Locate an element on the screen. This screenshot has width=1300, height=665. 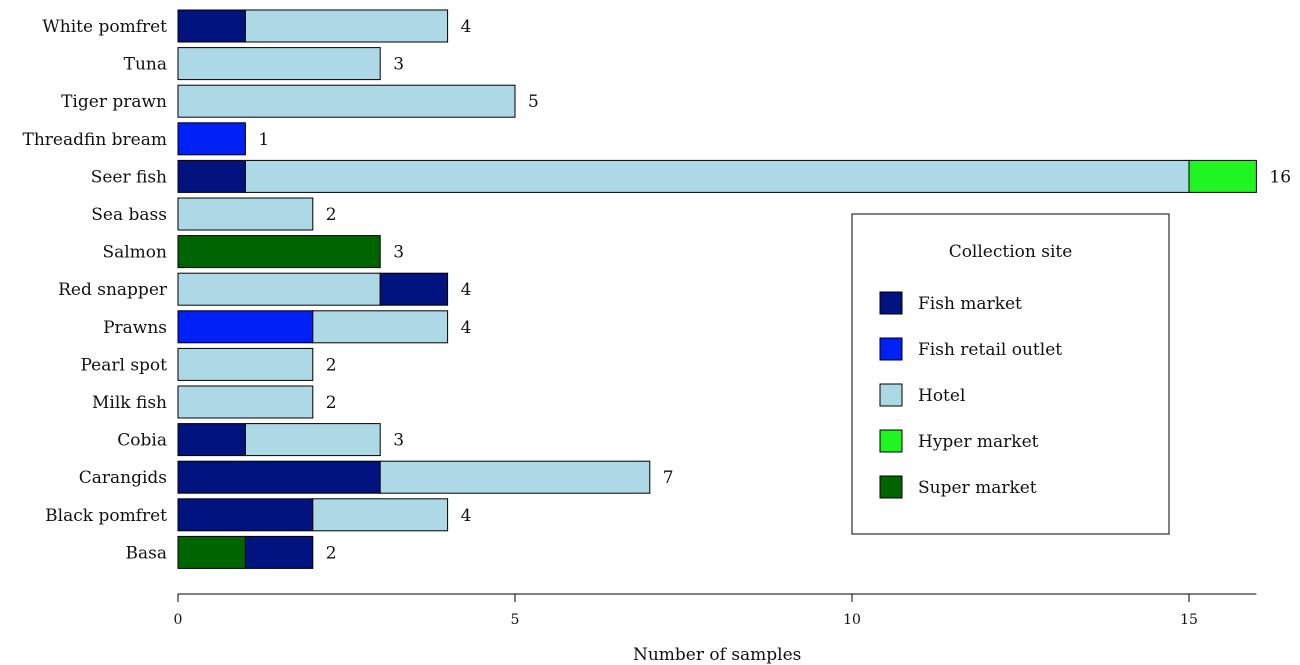
category-label-tiger-prawn: Tiger prawn is located at coordinates (114, 102).